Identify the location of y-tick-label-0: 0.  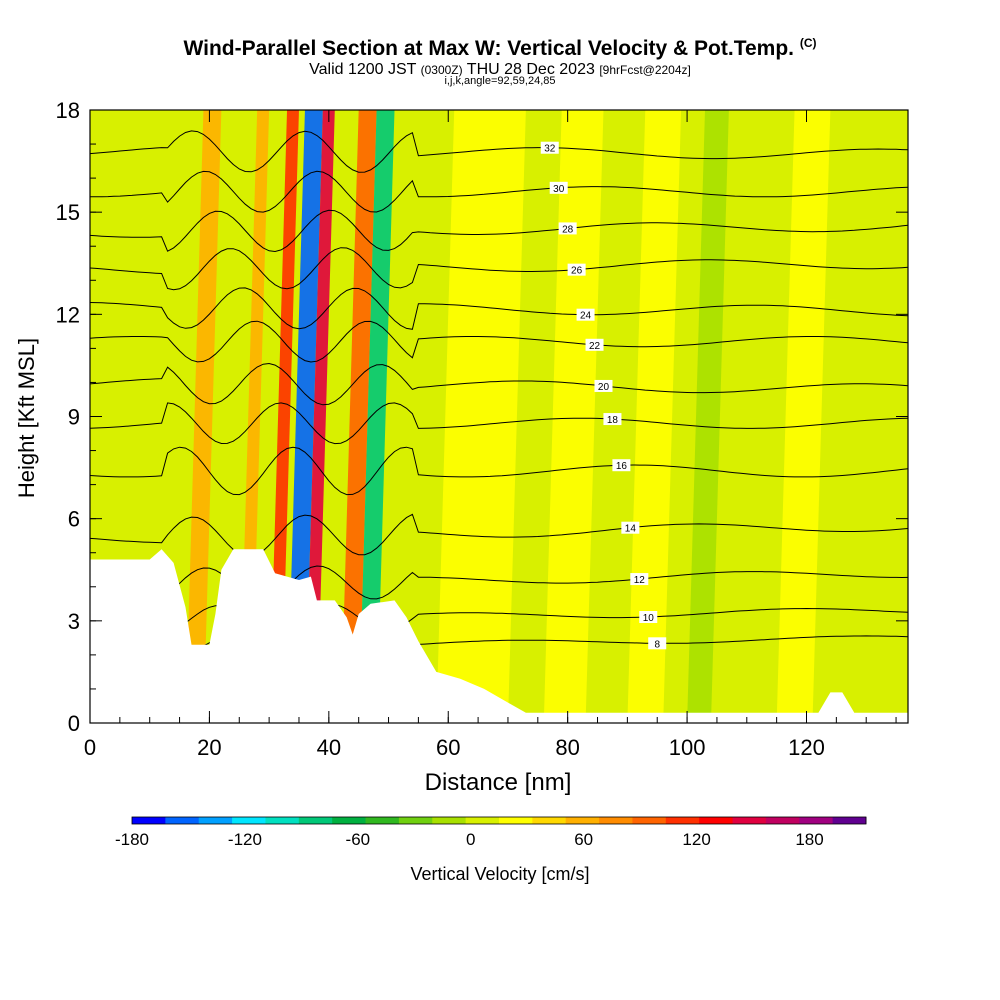
(74, 723).